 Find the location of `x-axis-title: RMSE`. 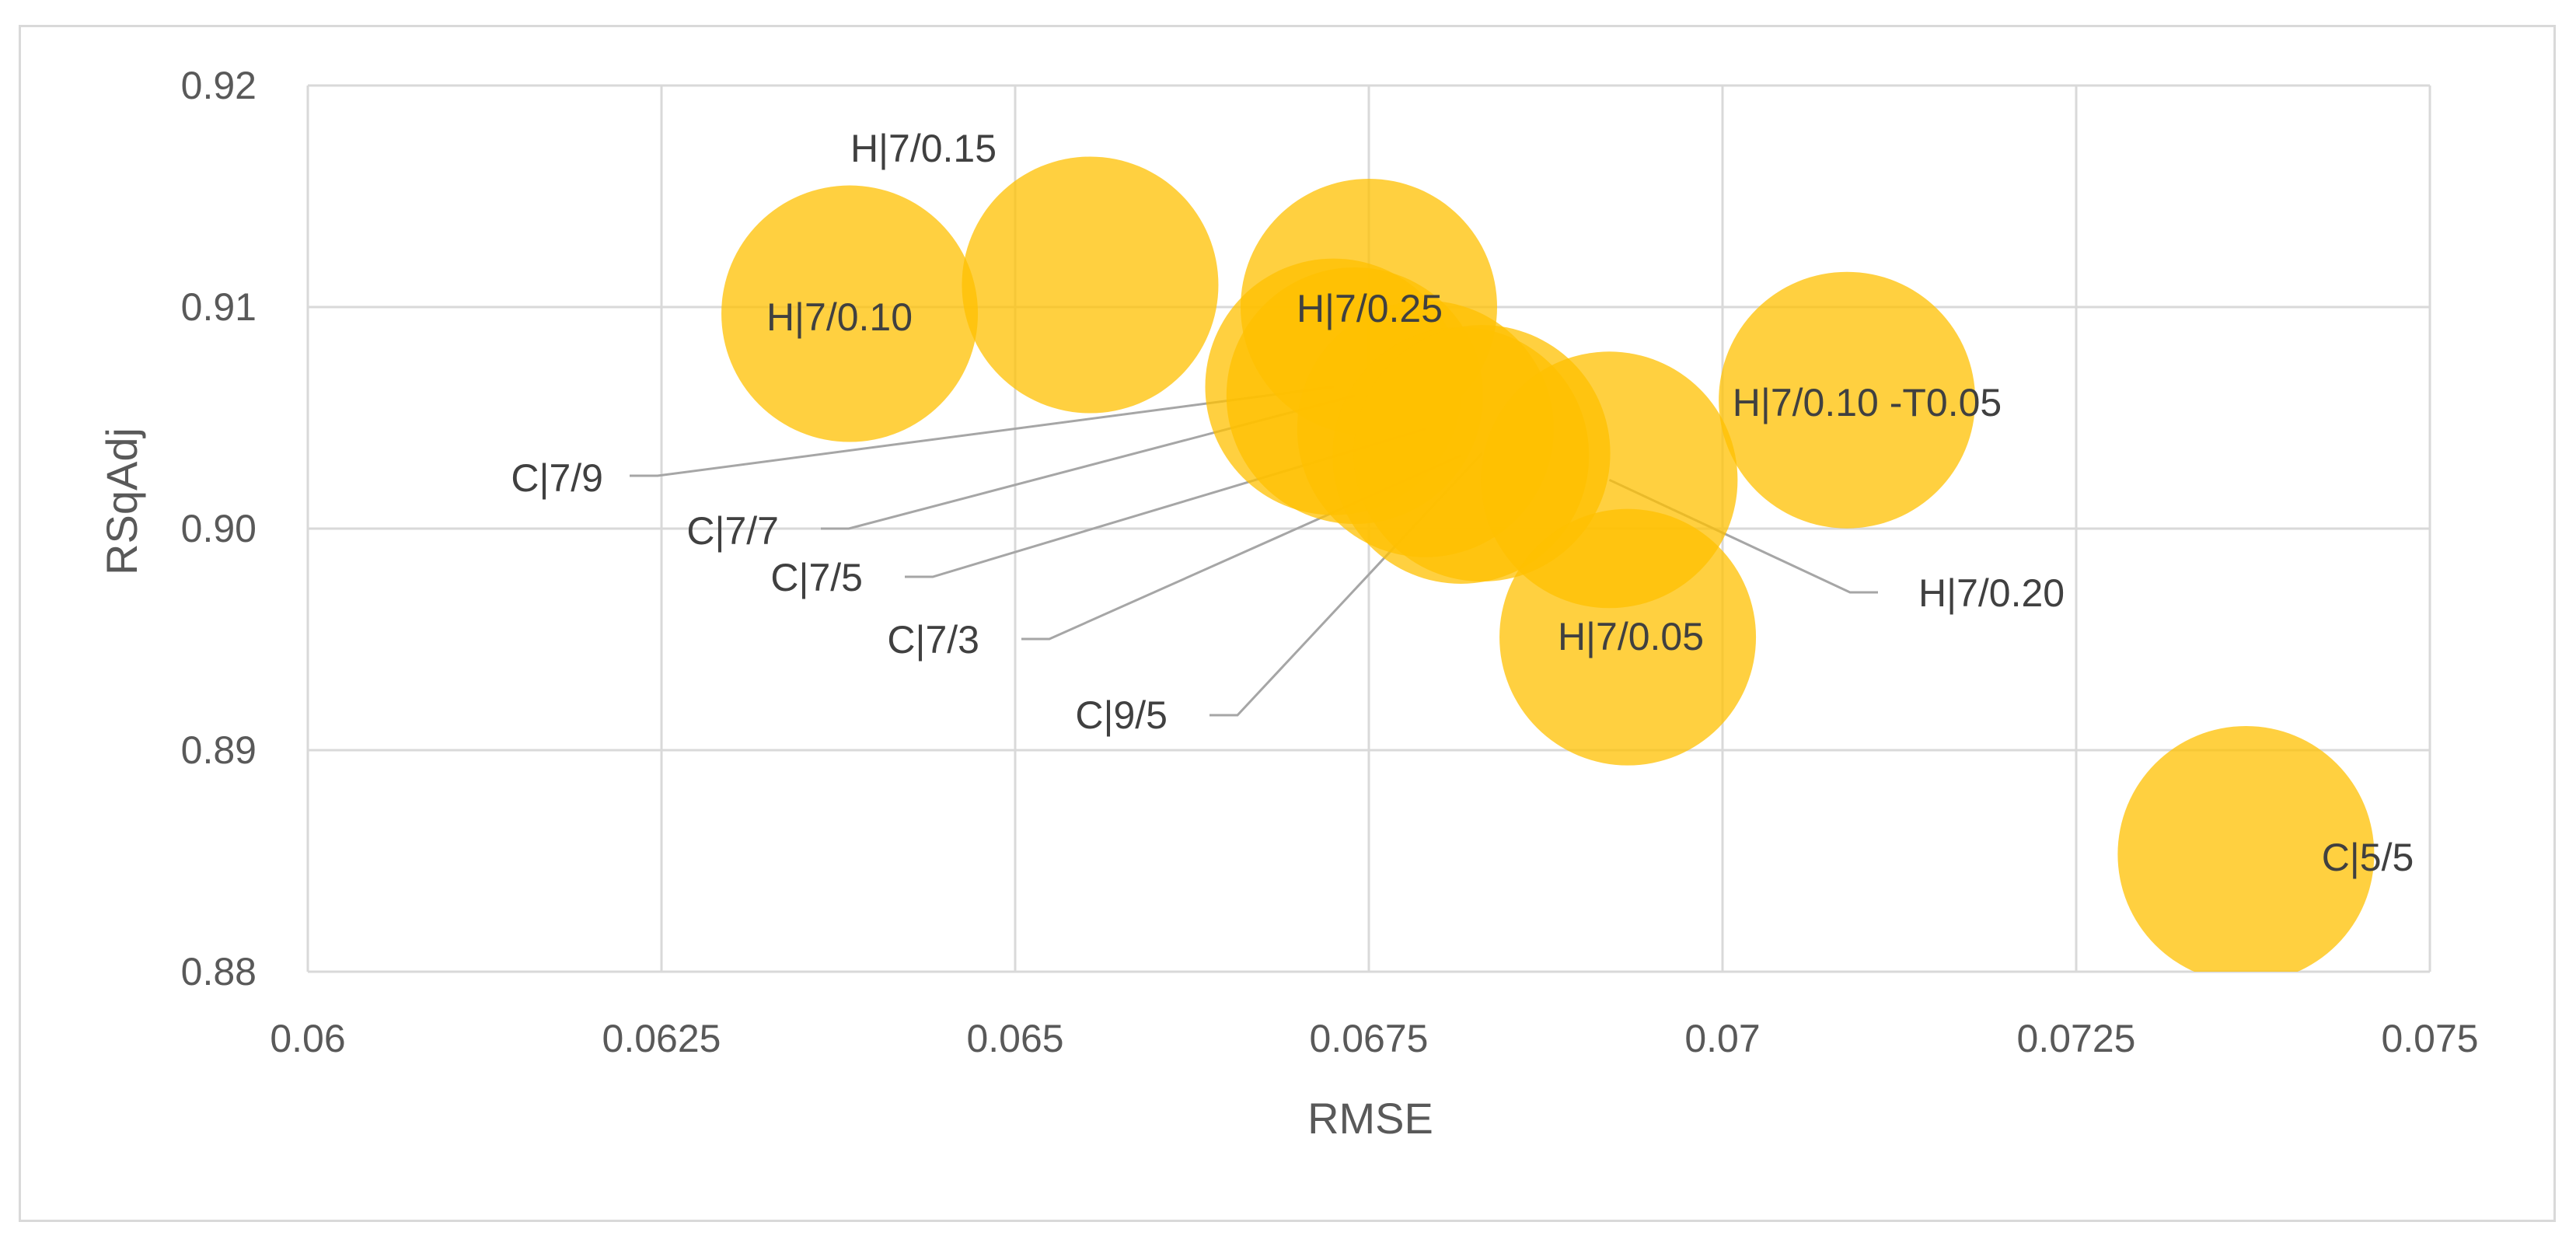

x-axis-title: RMSE is located at coordinates (1370, 1118).